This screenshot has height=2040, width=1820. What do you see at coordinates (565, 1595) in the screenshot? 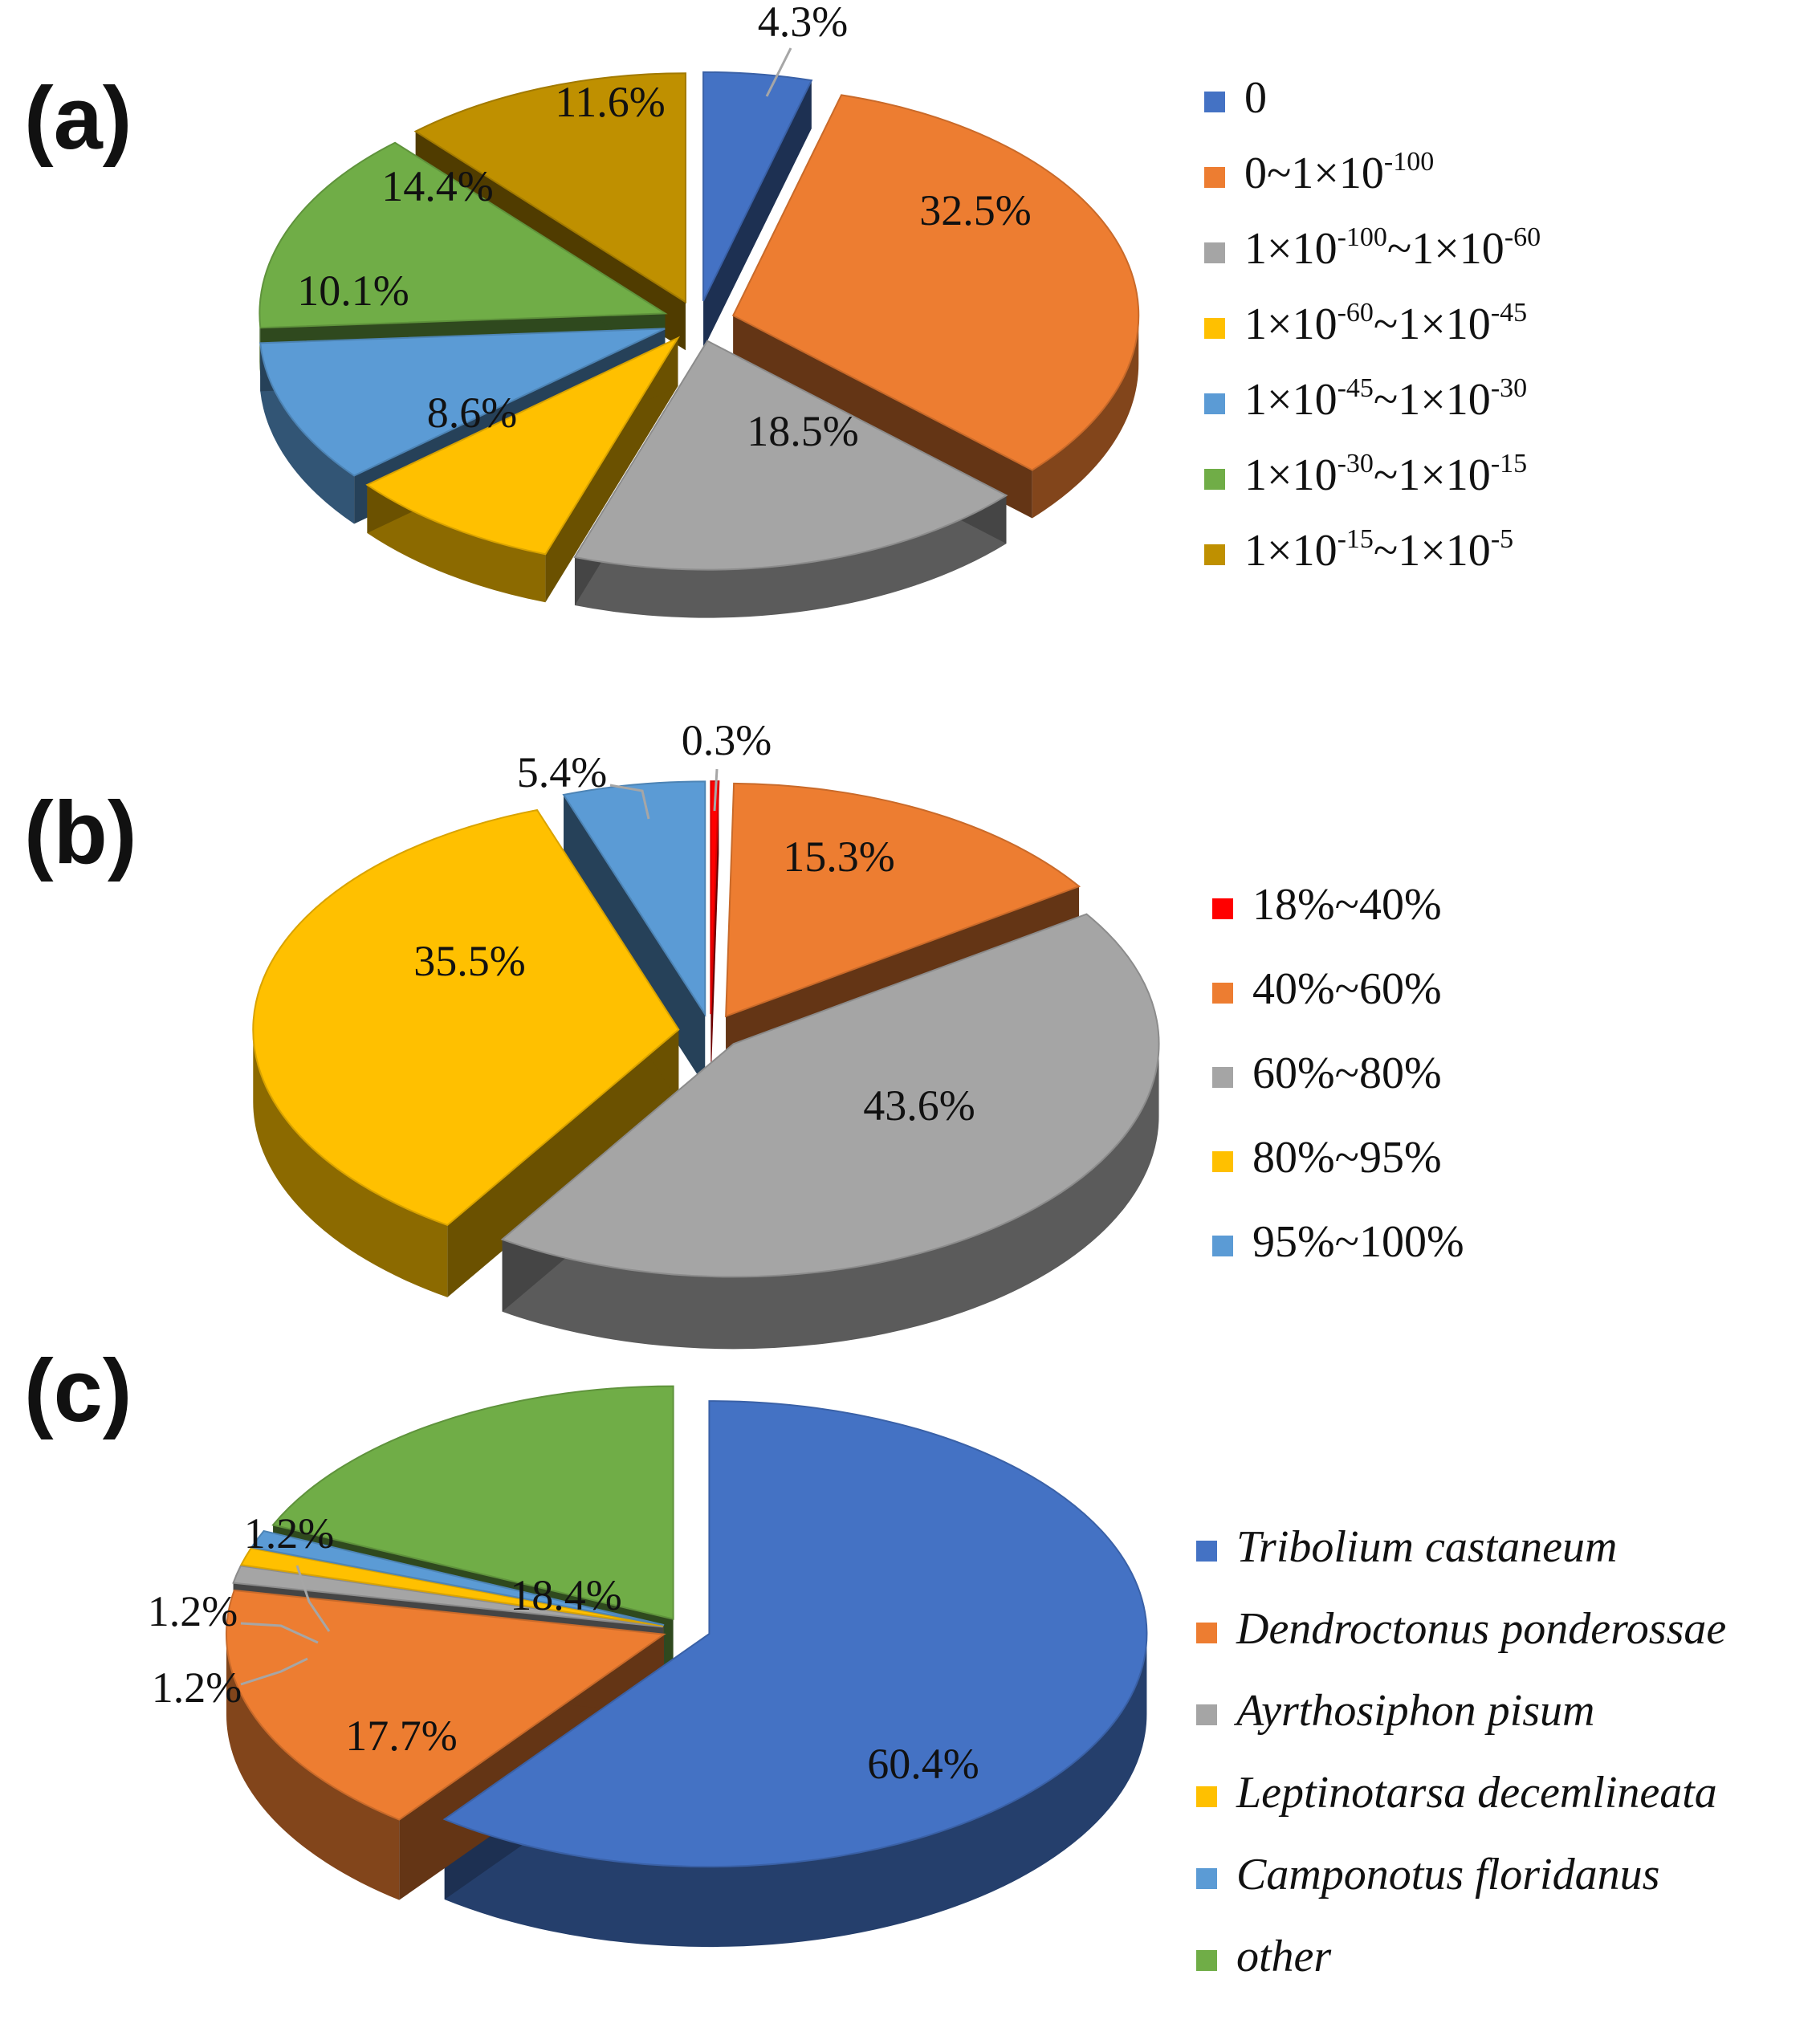
I see `data-label-c-other: 18.4%` at bounding box center [565, 1595].